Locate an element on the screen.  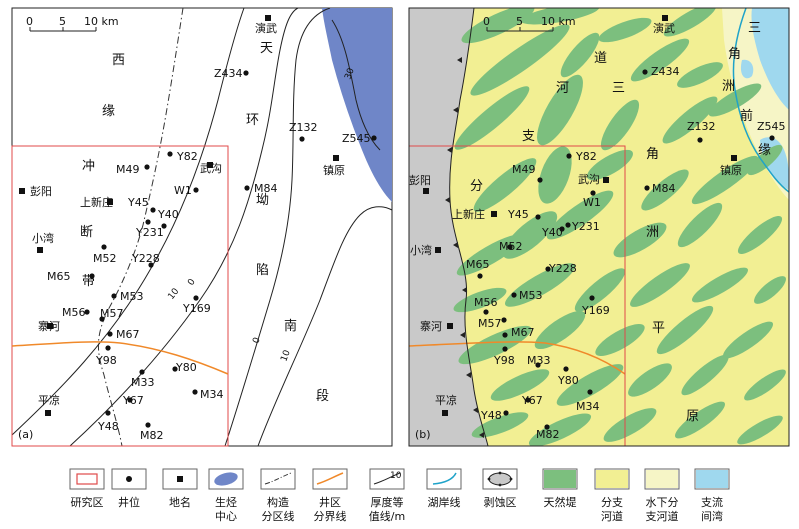
legend-item-lake-shoreline: 湖岸线 is located at coordinates (444, 488).